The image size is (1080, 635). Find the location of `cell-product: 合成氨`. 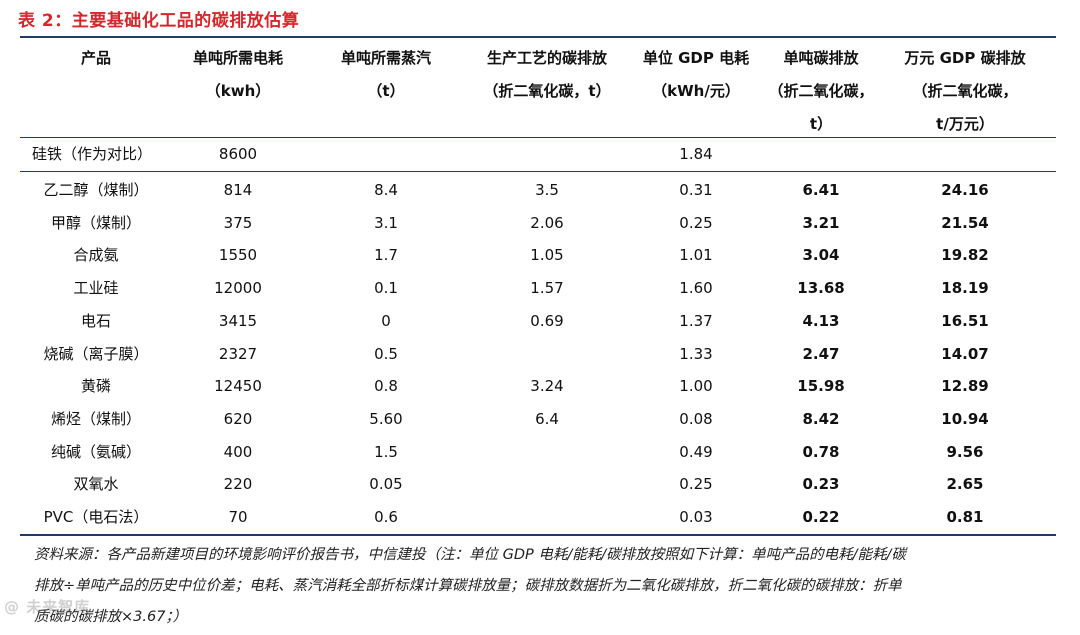

cell-product: 合成氨 is located at coordinates (96, 255).